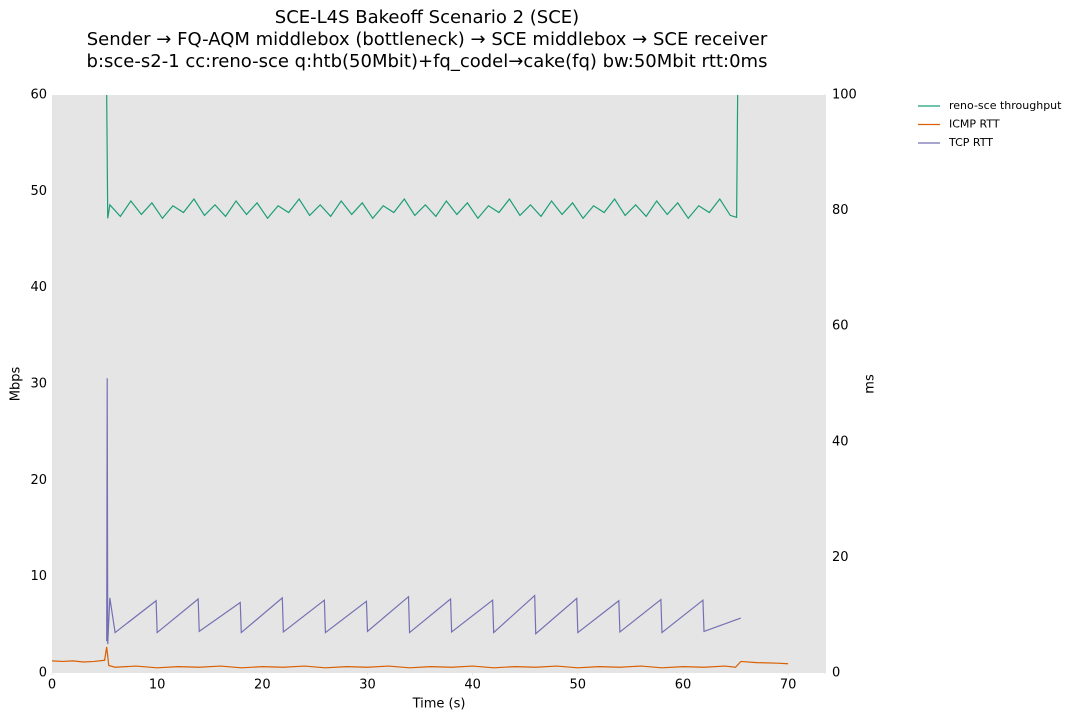 The image size is (1082, 725). Describe the element at coordinates (840, 441) in the screenshot. I see `y2-tick-label: 40` at that location.